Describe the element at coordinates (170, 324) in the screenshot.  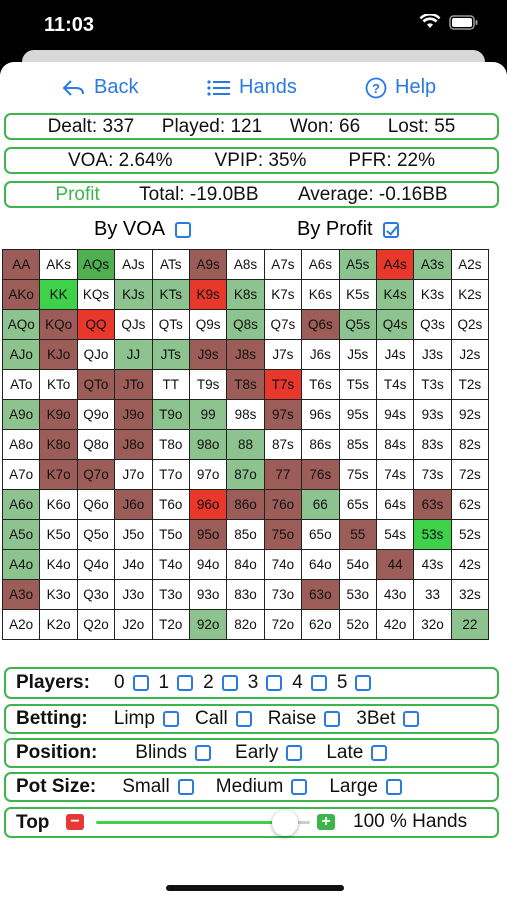
I see `hand-cell: QTs` at that location.